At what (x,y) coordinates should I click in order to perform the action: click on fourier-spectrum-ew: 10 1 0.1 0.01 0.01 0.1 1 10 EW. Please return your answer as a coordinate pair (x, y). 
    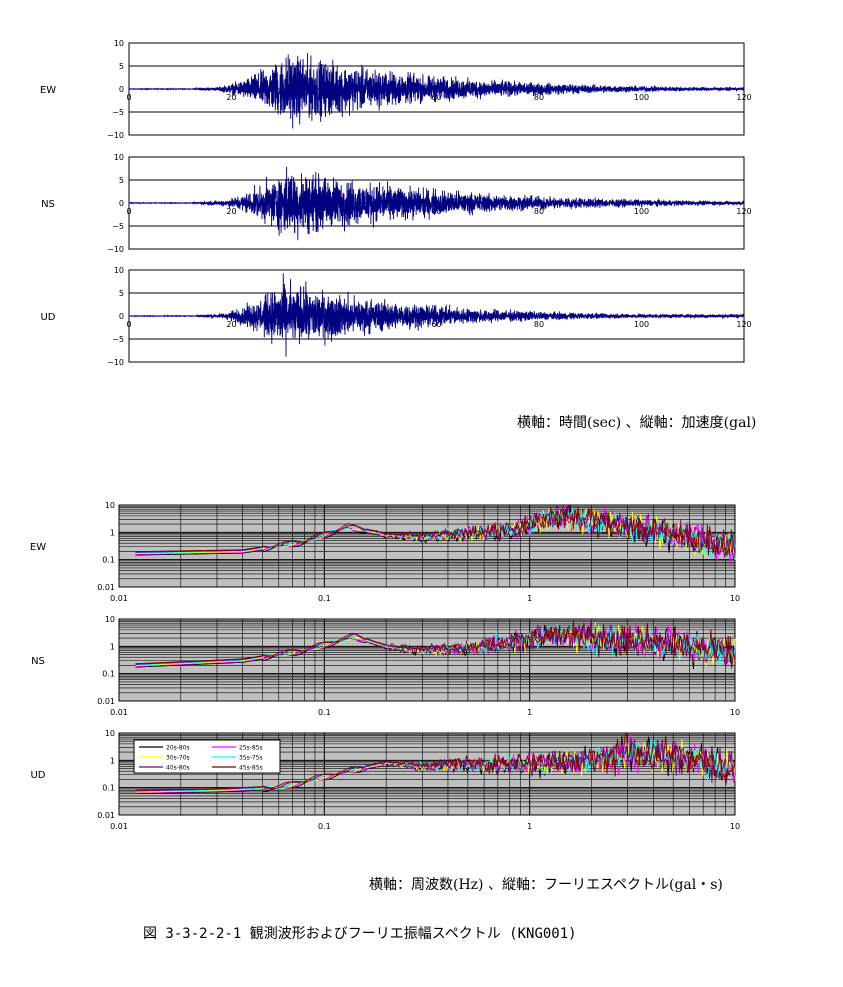
    Looking at the image, I should click on (385, 552).